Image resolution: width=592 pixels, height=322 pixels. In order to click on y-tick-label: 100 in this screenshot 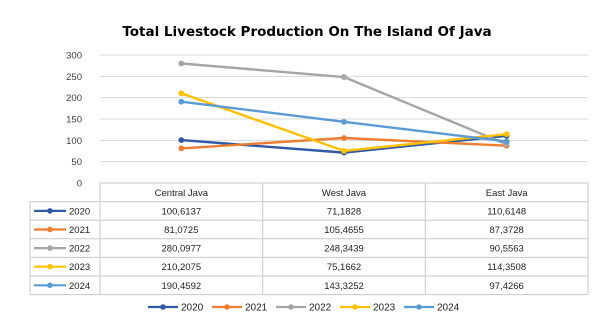, I will do `click(74, 141)`.